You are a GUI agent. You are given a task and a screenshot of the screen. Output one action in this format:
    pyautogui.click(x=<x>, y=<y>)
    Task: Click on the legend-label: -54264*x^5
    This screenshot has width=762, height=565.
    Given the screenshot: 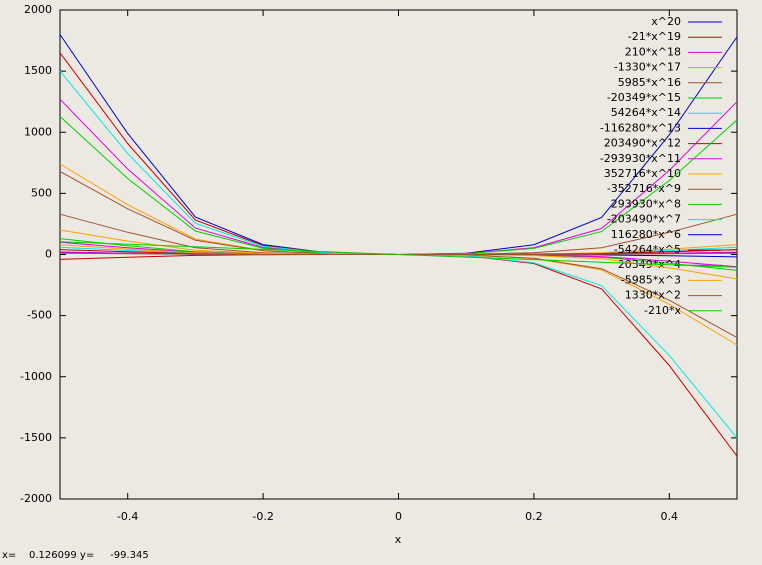 What is the action you would take?
    pyautogui.click(x=647, y=249)
    